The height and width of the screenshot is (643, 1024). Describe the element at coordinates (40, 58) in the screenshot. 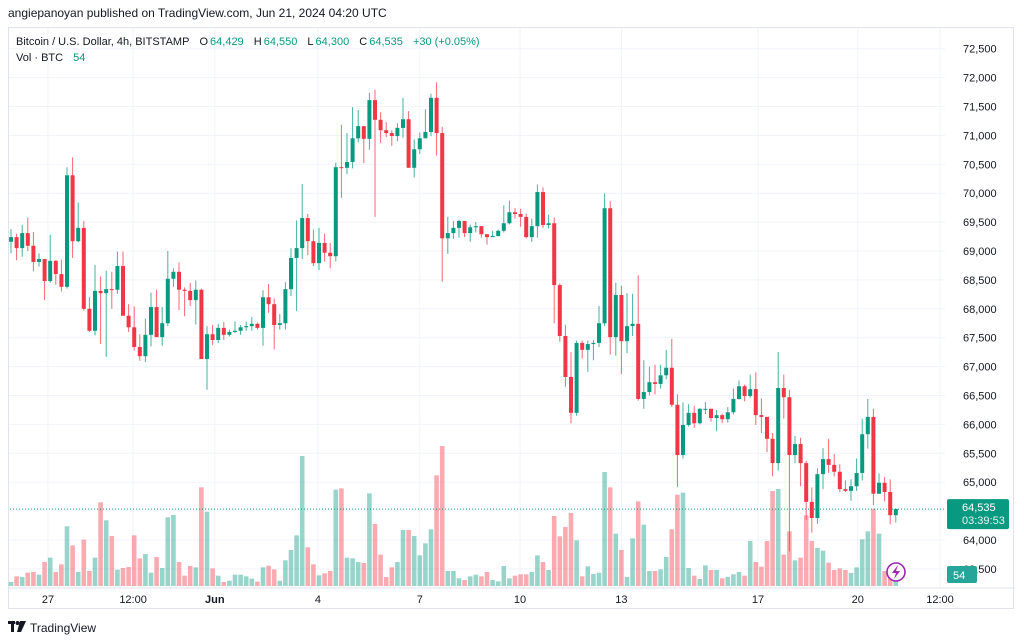

I see `volume-label: Vol · BTC` at that location.